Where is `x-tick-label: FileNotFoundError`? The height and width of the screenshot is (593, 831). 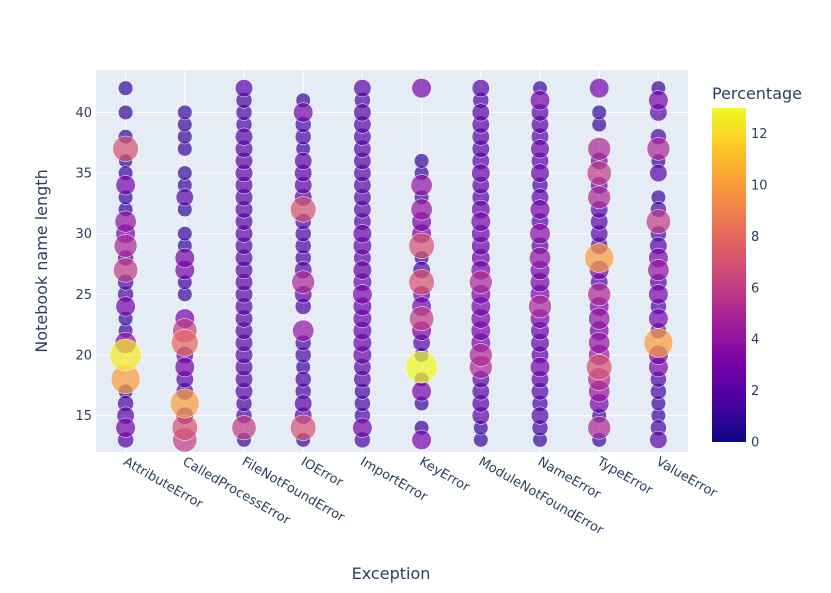
x-tick-label: FileNotFoundError is located at coordinates (293, 489).